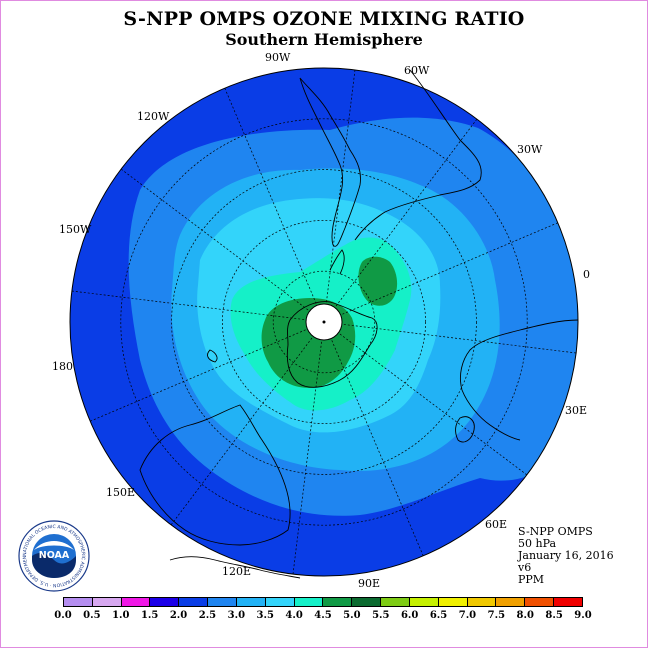 The image size is (648, 648). Describe the element at coordinates (352, 615) in the screenshot. I see `legend-tick-label: 5.0` at that location.